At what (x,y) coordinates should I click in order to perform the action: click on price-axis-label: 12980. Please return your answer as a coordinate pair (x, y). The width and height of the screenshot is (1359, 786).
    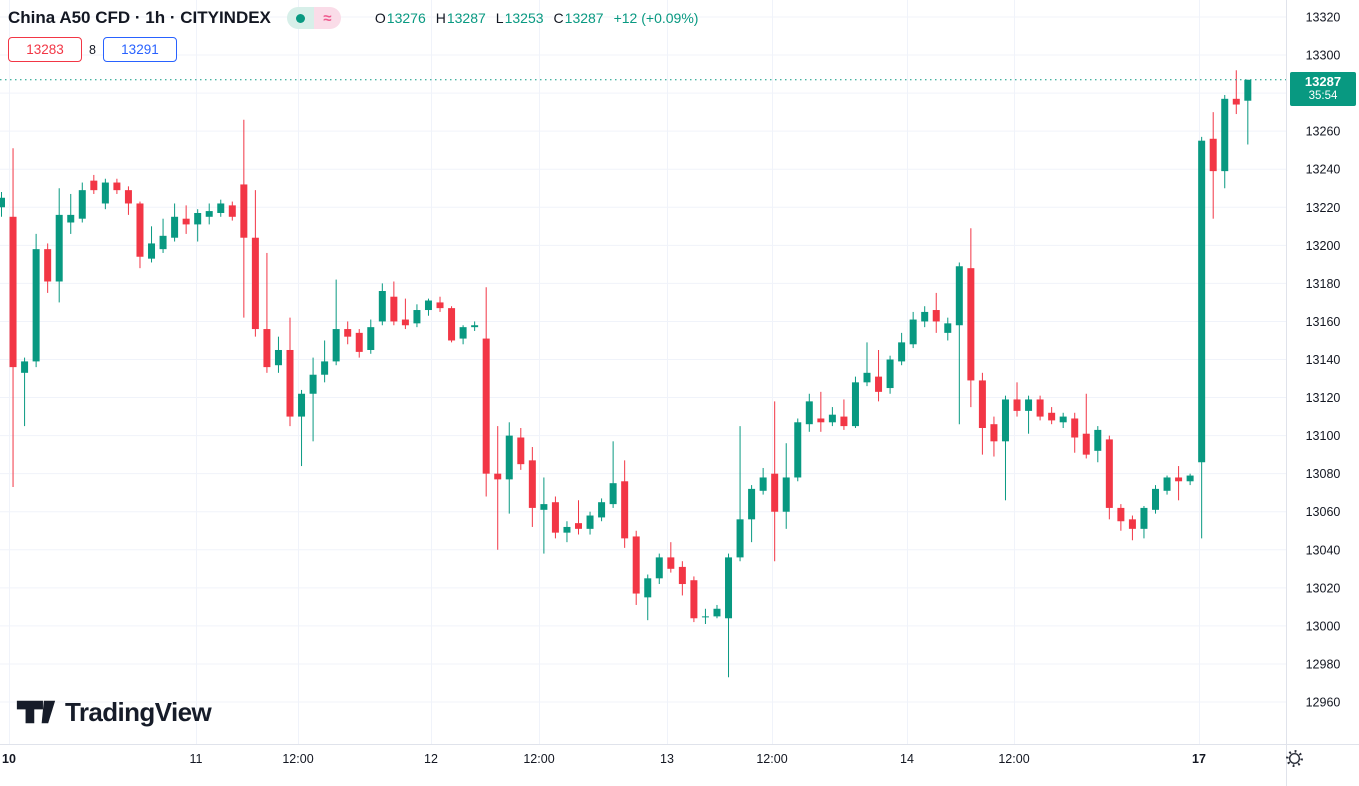
    Looking at the image, I should click on (1323, 664).